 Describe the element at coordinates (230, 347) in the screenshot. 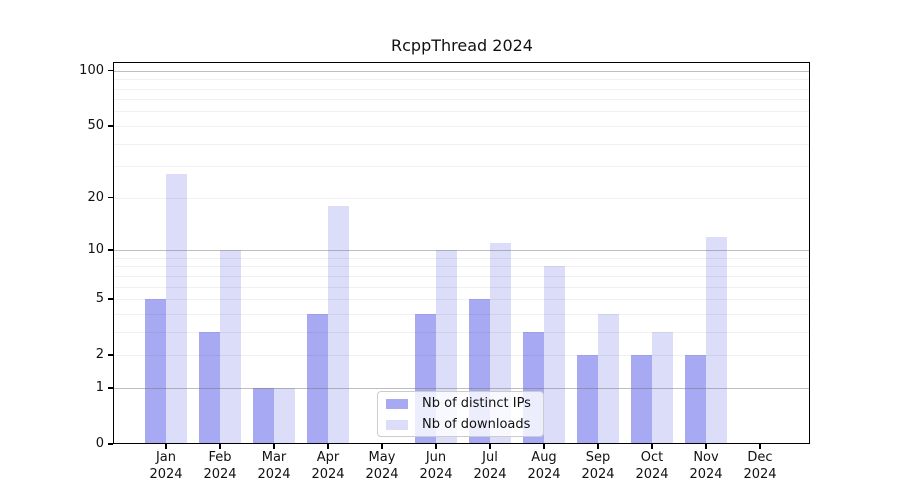

I see `bar-nb-of-downloads-feb` at that location.